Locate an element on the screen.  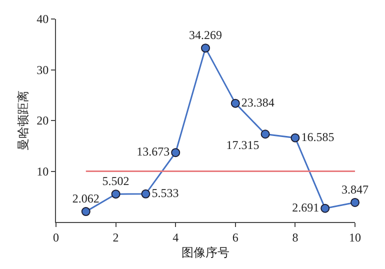
y-tick-label: 10 is located at coordinates (42, 171).